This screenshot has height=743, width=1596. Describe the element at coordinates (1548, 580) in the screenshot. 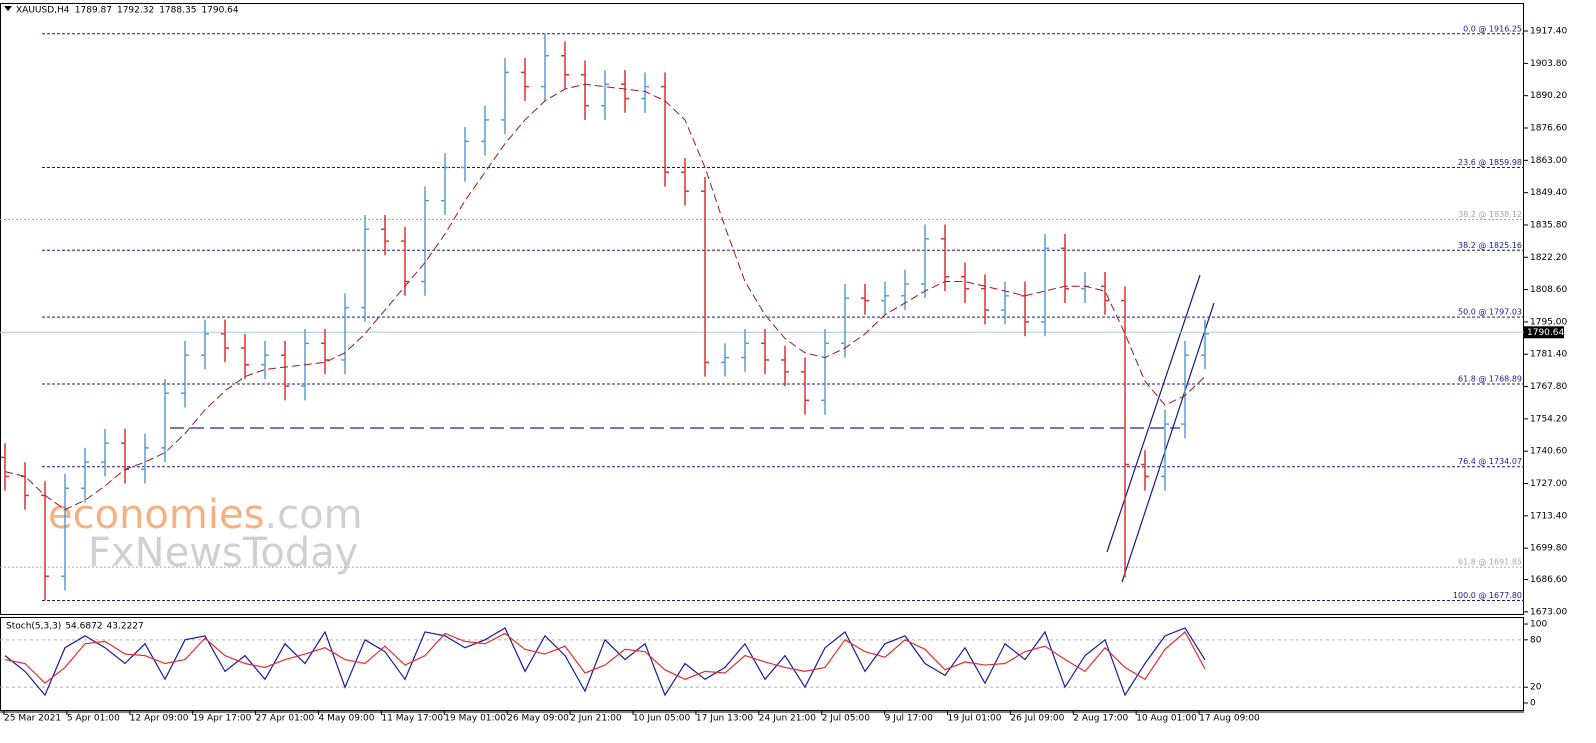

I see `y-tick-label: 1686.60` at that location.